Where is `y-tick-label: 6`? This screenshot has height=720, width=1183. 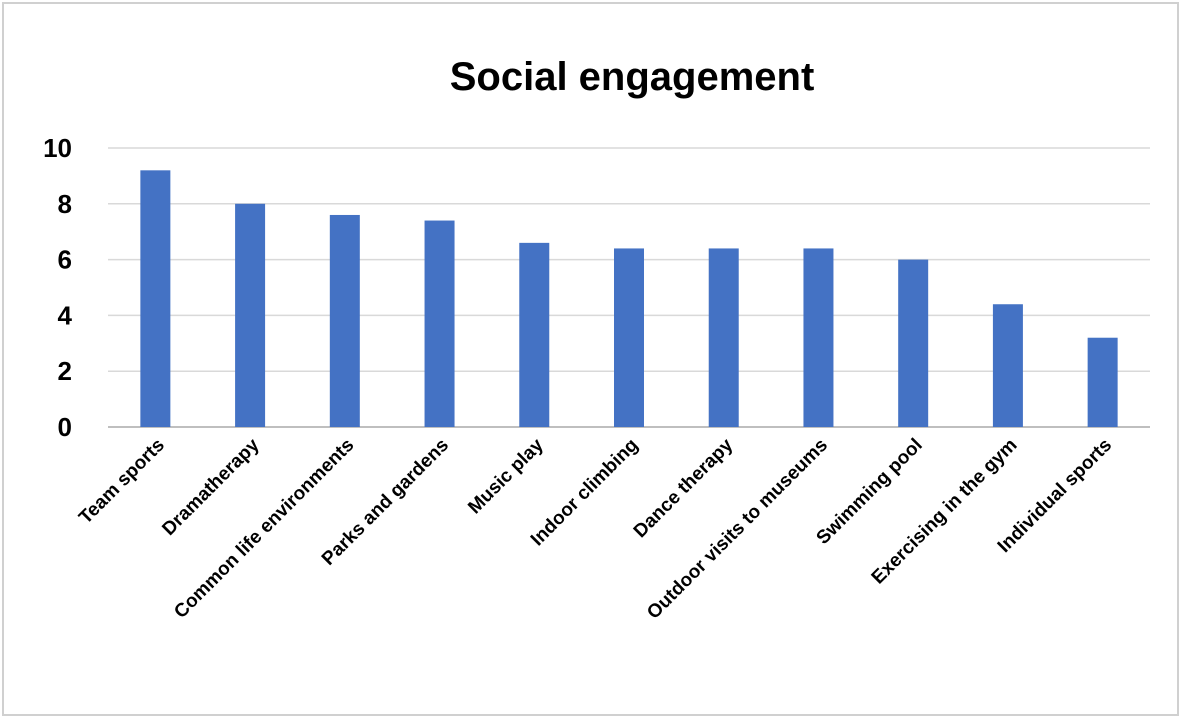
y-tick-label: 6 is located at coordinates (65, 260).